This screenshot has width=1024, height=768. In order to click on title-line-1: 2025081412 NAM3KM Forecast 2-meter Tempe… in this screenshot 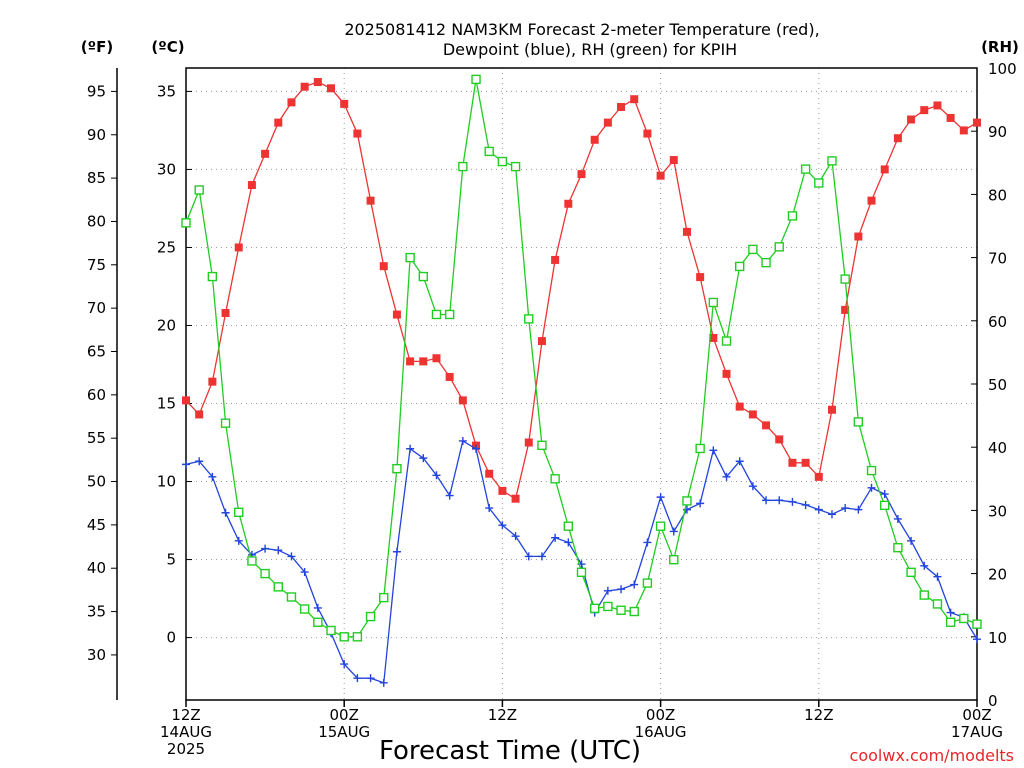, I will do `click(581, 29)`.